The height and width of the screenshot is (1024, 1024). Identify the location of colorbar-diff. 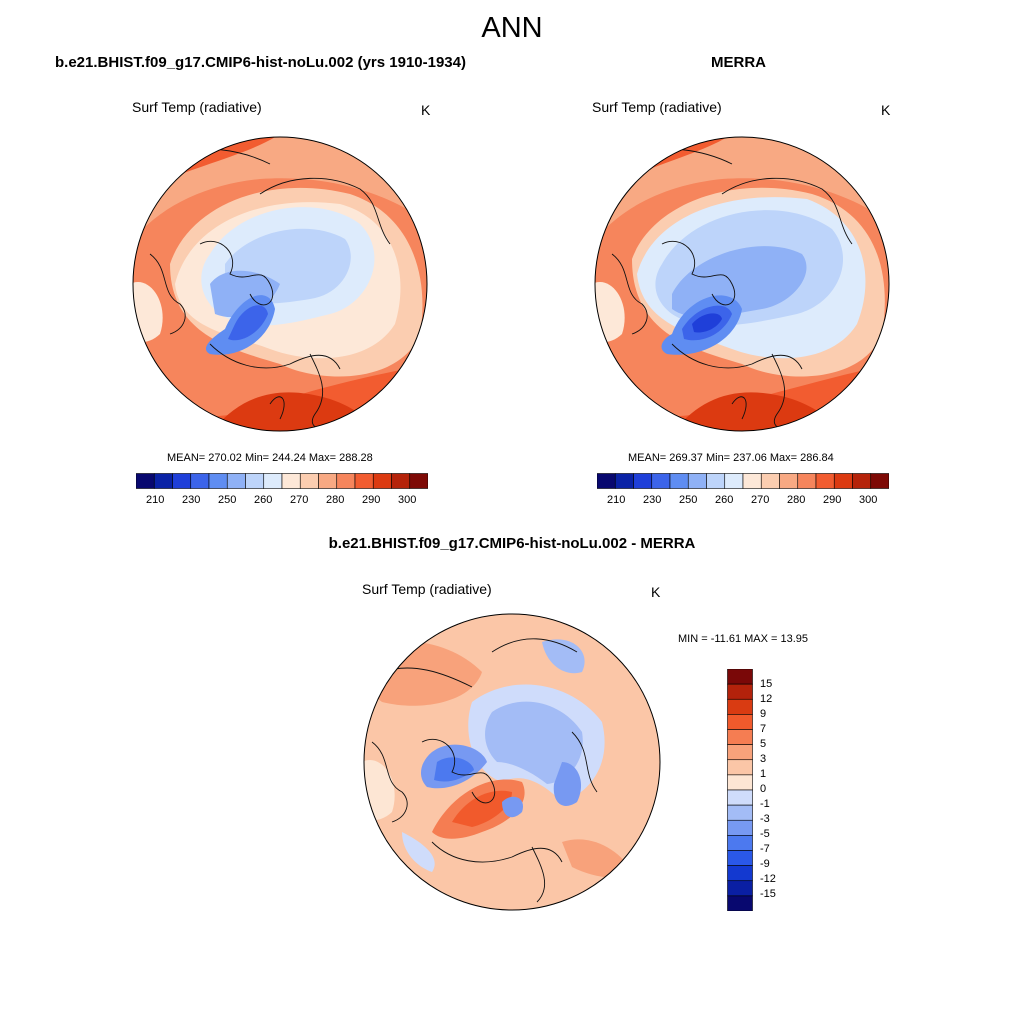
(740, 790).